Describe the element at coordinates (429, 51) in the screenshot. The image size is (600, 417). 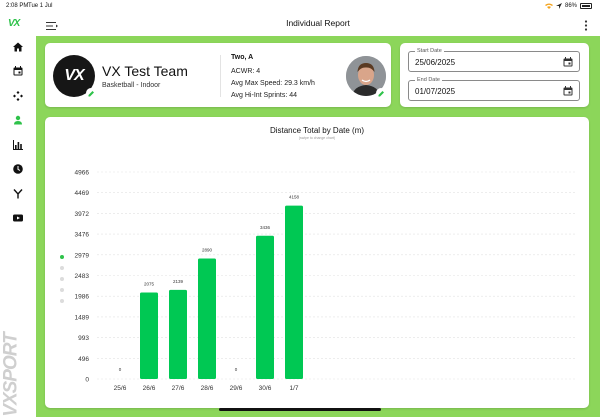
I see `start-date-label: Start Date` at that location.